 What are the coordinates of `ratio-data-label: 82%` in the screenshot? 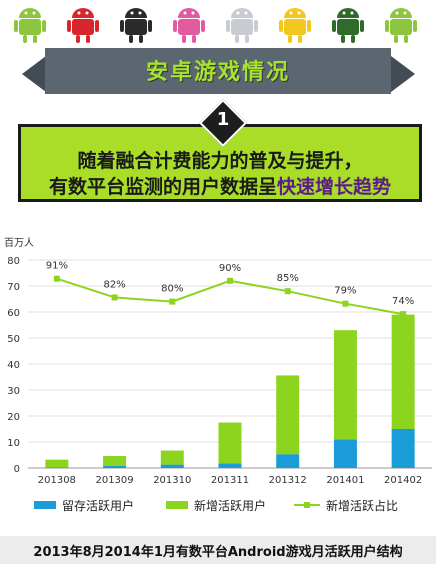 It's located at (114, 284).